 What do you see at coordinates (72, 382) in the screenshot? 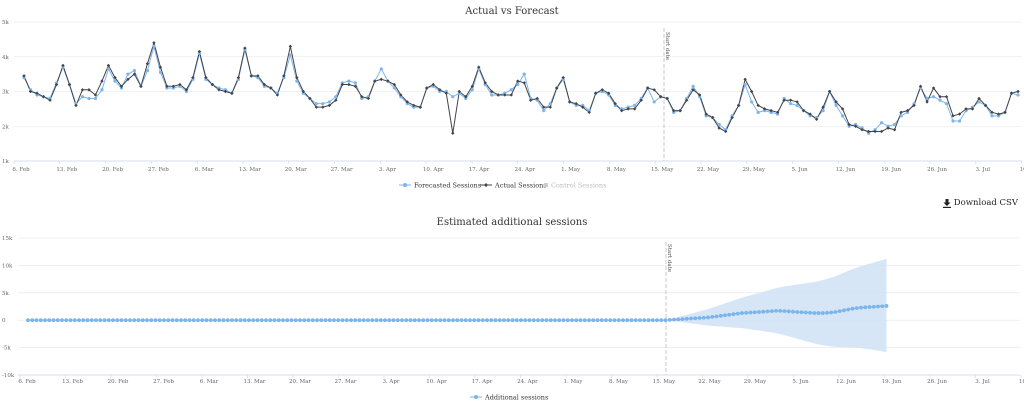
I see `bottom-x-tick-label: 13. Feb` at bounding box center [72, 382].